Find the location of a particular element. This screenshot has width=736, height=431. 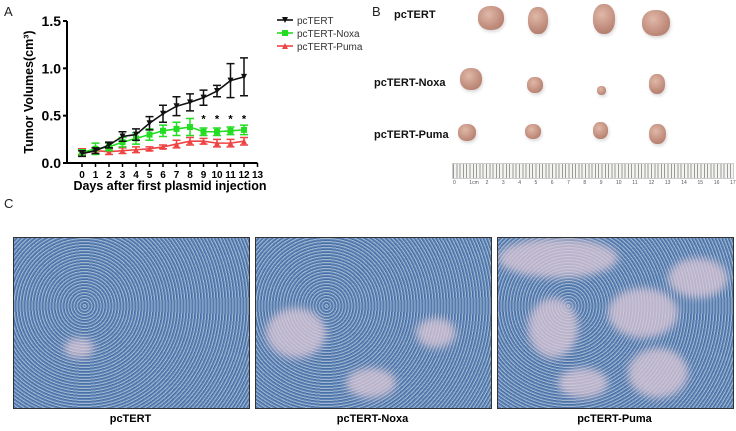

y-tick-label: 0.5 is located at coordinates (52, 116).